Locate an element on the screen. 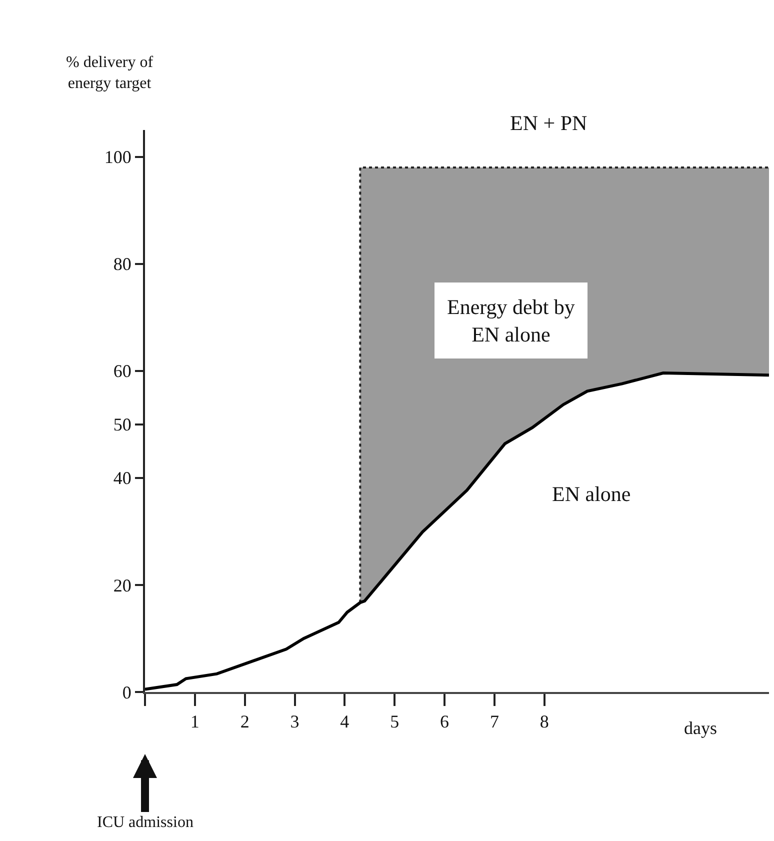 The height and width of the screenshot is (841, 774). x-tick-label: 8 is located at coordinates (544, 722).